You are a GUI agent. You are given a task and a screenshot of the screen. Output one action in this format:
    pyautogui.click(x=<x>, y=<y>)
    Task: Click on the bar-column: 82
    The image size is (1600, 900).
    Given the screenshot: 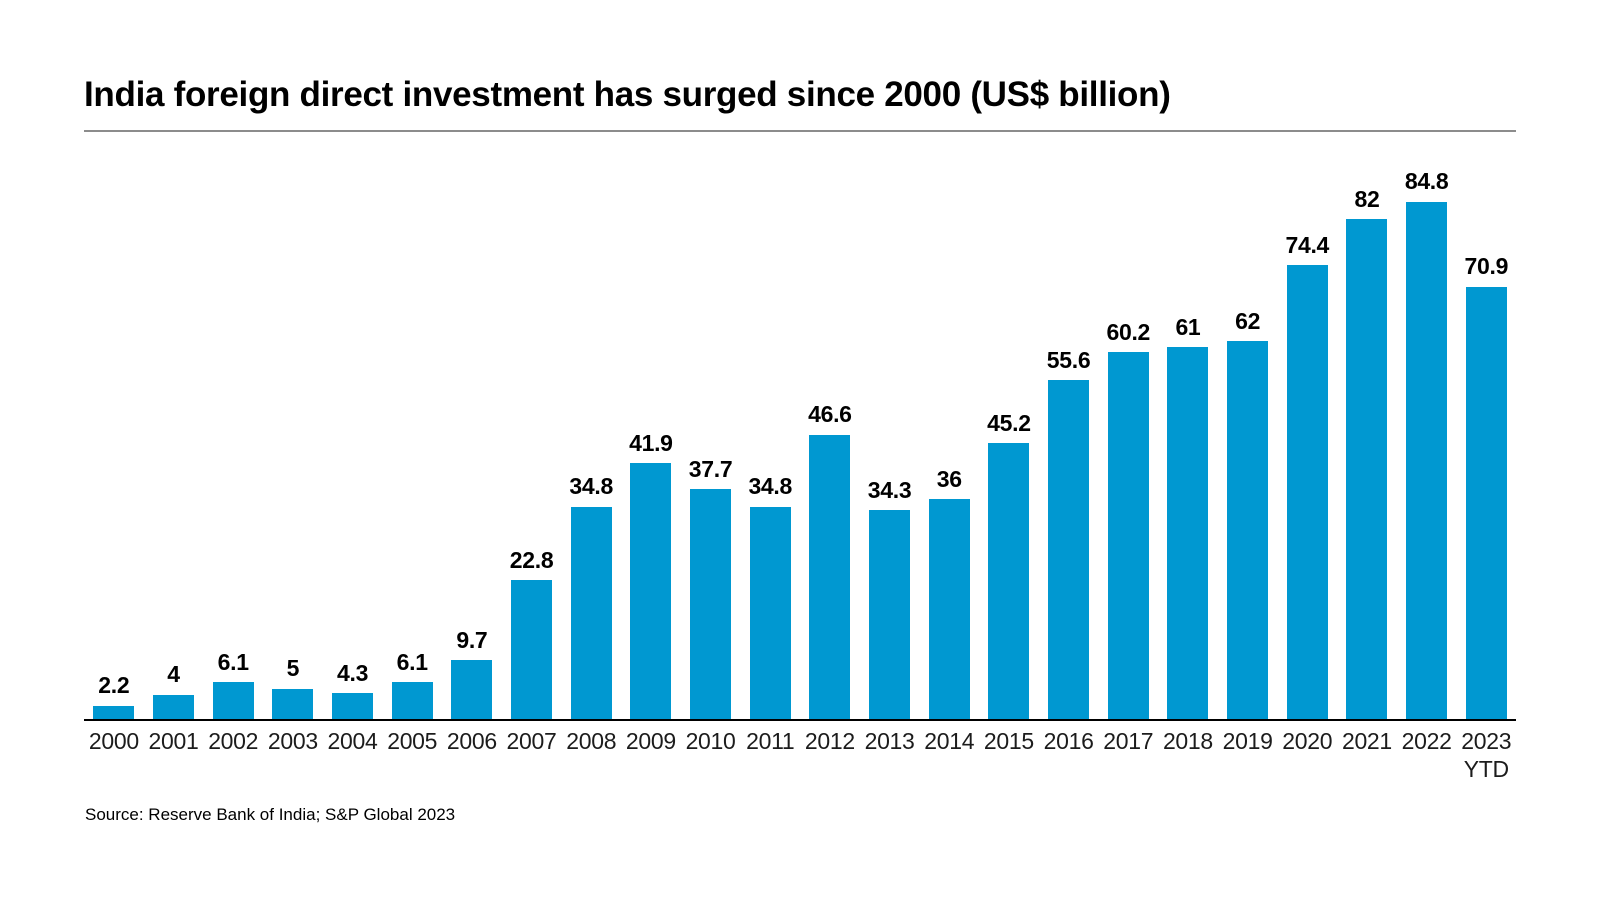 What is the action you would take?
    pyautogui.click(x=1367, y=452)
    